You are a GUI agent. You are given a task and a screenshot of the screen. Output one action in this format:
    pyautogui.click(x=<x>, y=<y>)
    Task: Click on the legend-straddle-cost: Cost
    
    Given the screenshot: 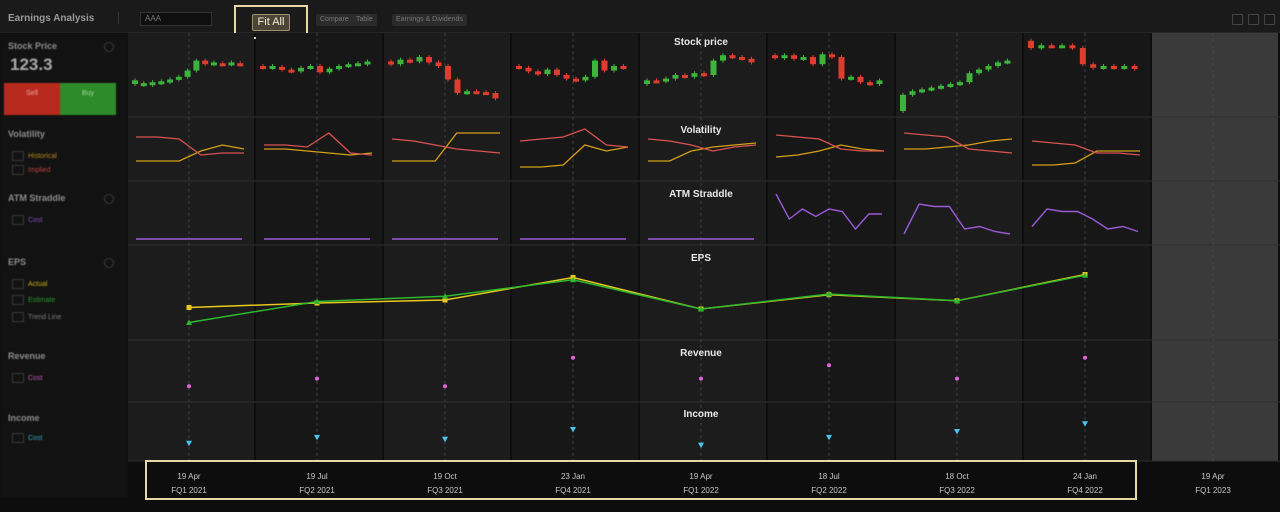 What is the action you would take?
    pyautogui.click(x=27, y=220)
    